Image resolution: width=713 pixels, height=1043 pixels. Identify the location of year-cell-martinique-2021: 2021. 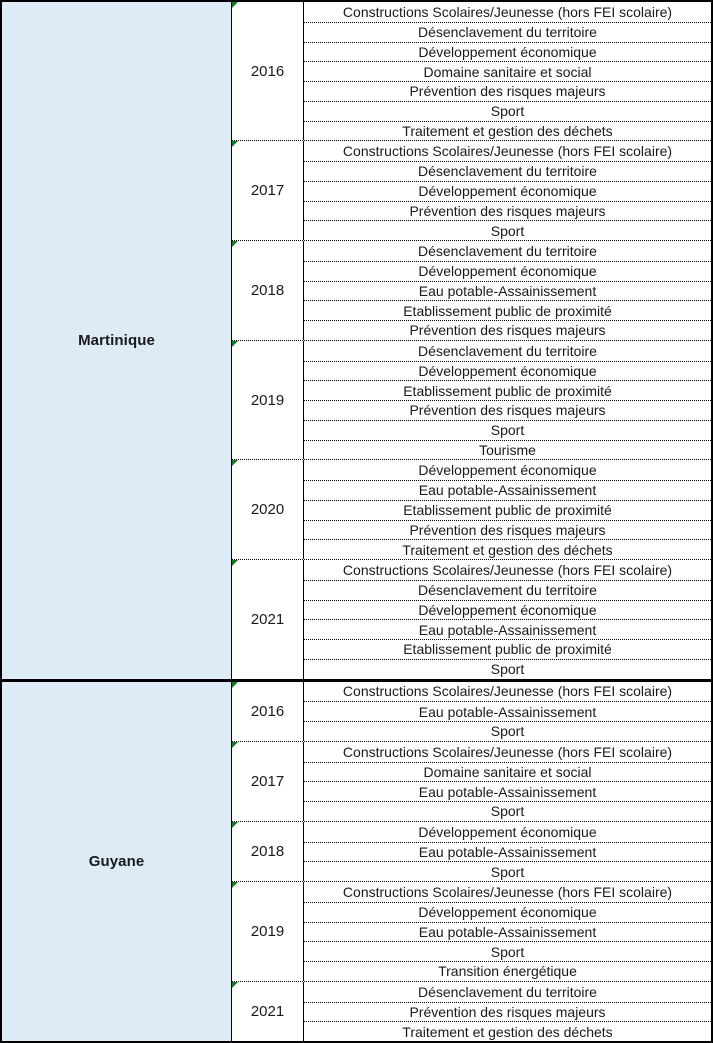
(268, 619).